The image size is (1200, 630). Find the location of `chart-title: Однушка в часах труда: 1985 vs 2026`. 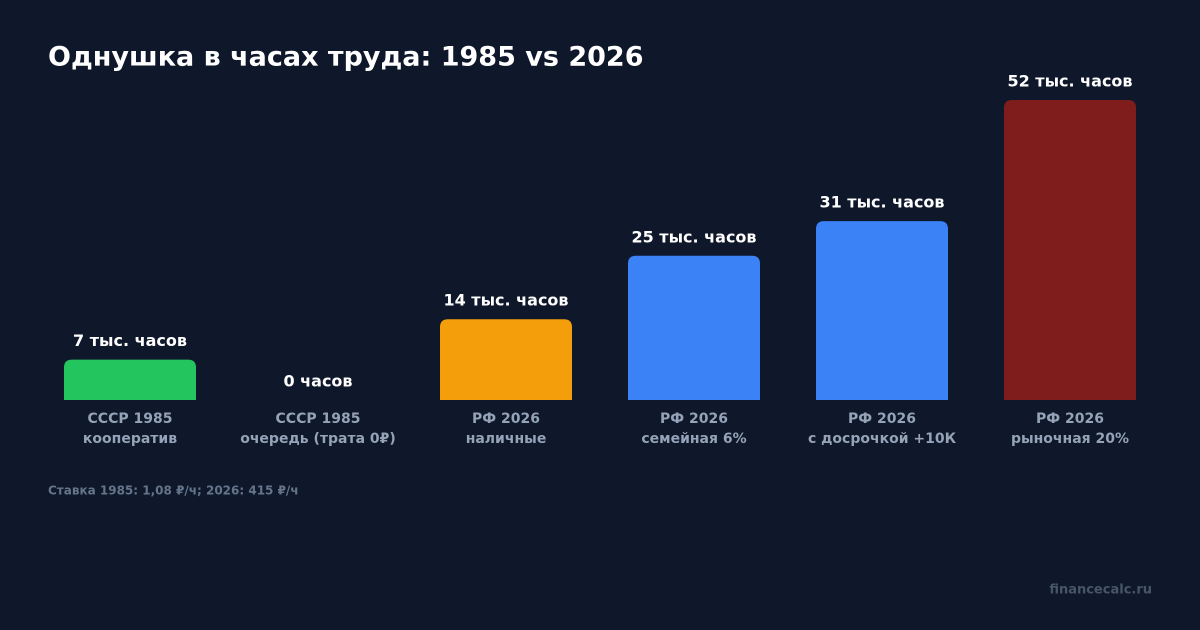

chart-title: Однушка в часах труда: 1985 vs 2026 is located at coordinates (345, 57).